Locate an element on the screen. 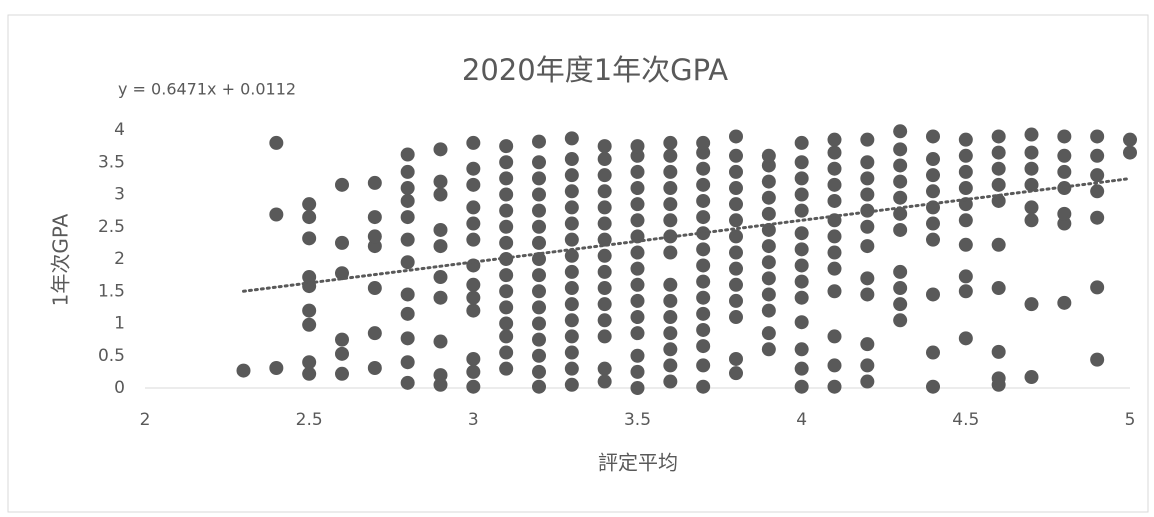 The image size is (1154, 517). x-tick-label: 4 is located at coordinates (801, 420).